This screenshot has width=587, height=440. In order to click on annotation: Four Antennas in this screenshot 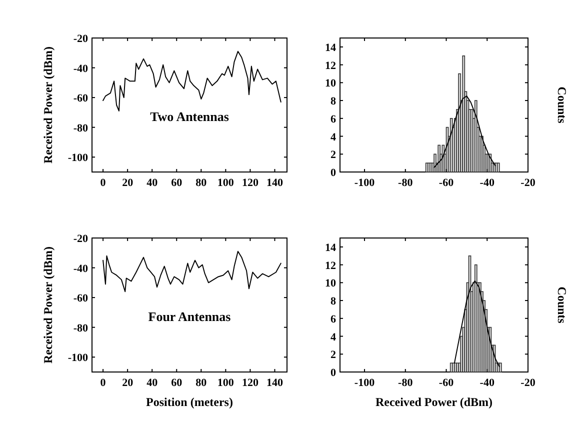, I will do `click(189, 316)`.